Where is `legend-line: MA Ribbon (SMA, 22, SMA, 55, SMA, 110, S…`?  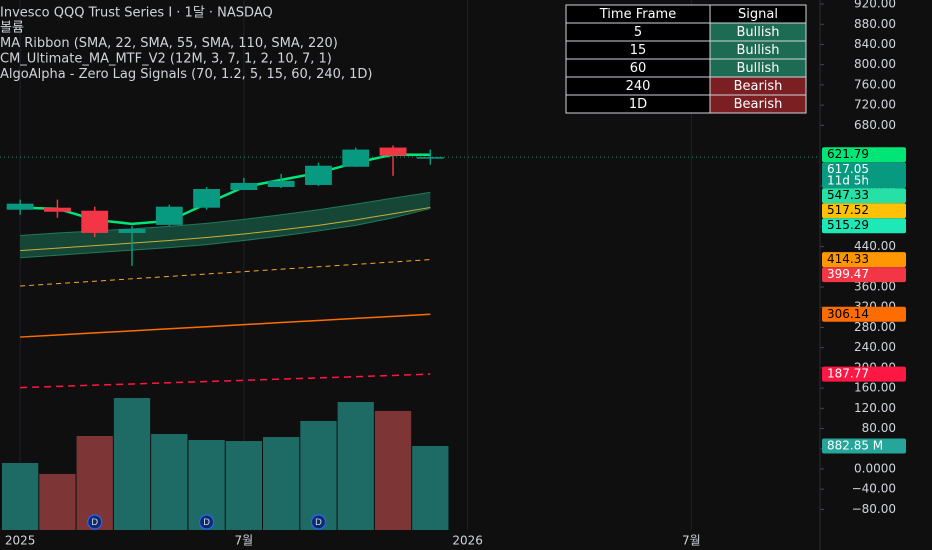
legend-line: MA Ribbon (SMA, 22, SMA, 55, SMA, 110, S… is located at coordinates (169, 43).